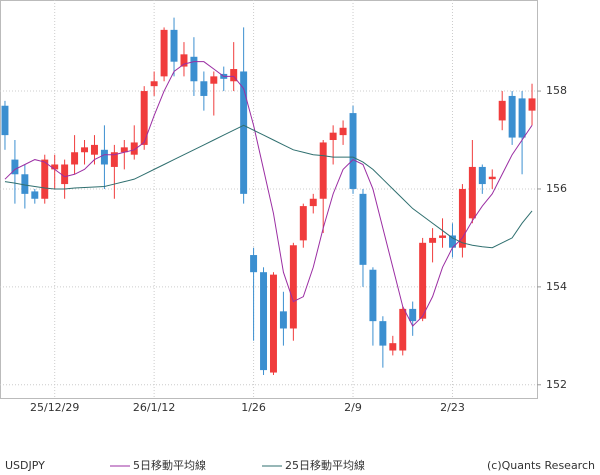  What do you see at coordinates (556, 188) in the screenshot?
I see `y-tick-label: 156` at bounding box center [556, 188].